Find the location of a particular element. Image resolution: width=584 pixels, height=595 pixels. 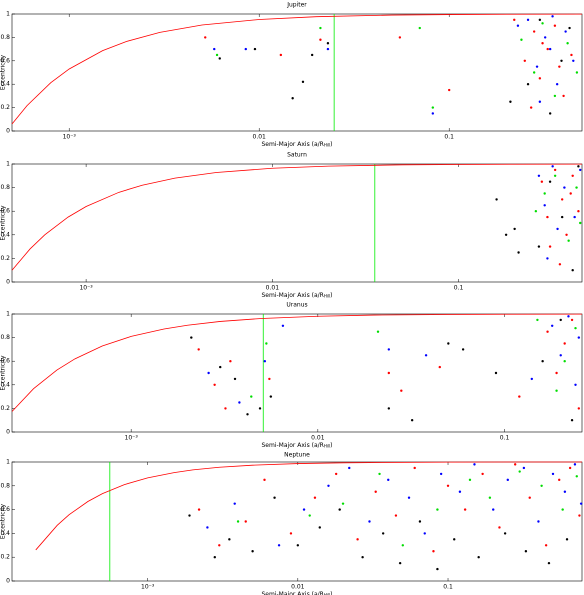

panel-title: Jupiter is located at coordinates (296, 5).